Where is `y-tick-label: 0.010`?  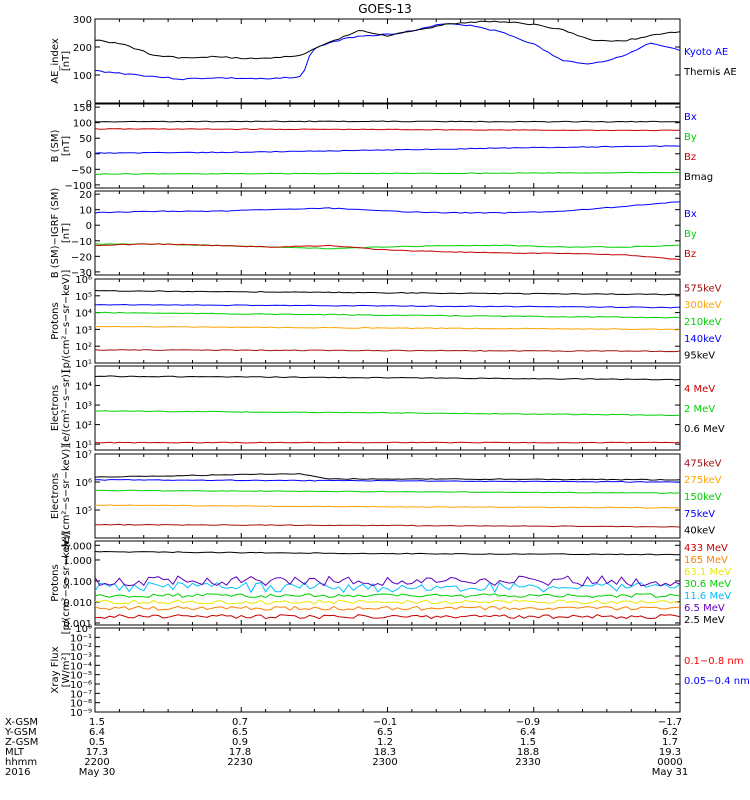
y-tick-label: 0.010 is located at coordinates (77, 603).